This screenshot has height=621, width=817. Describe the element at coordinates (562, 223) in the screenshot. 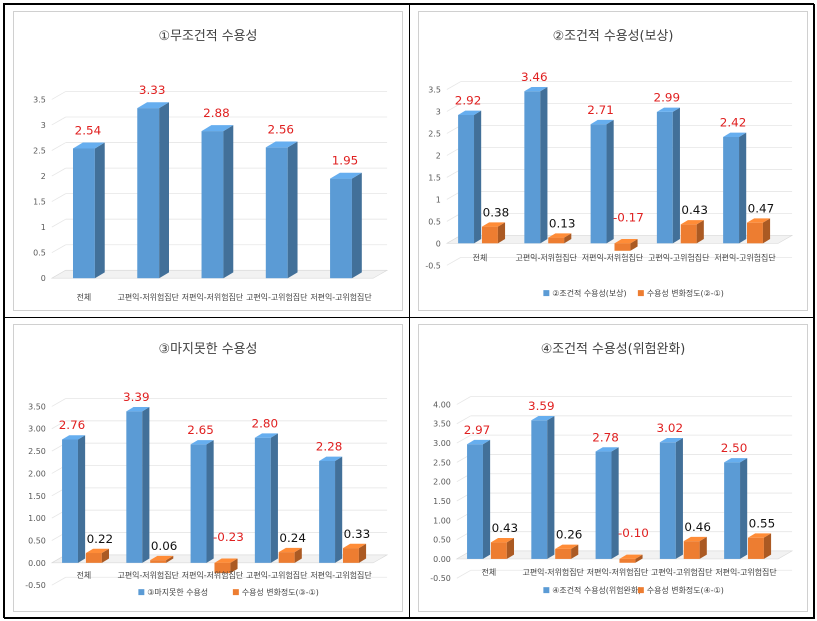

I see `data-label-change: 0.13` at that location.